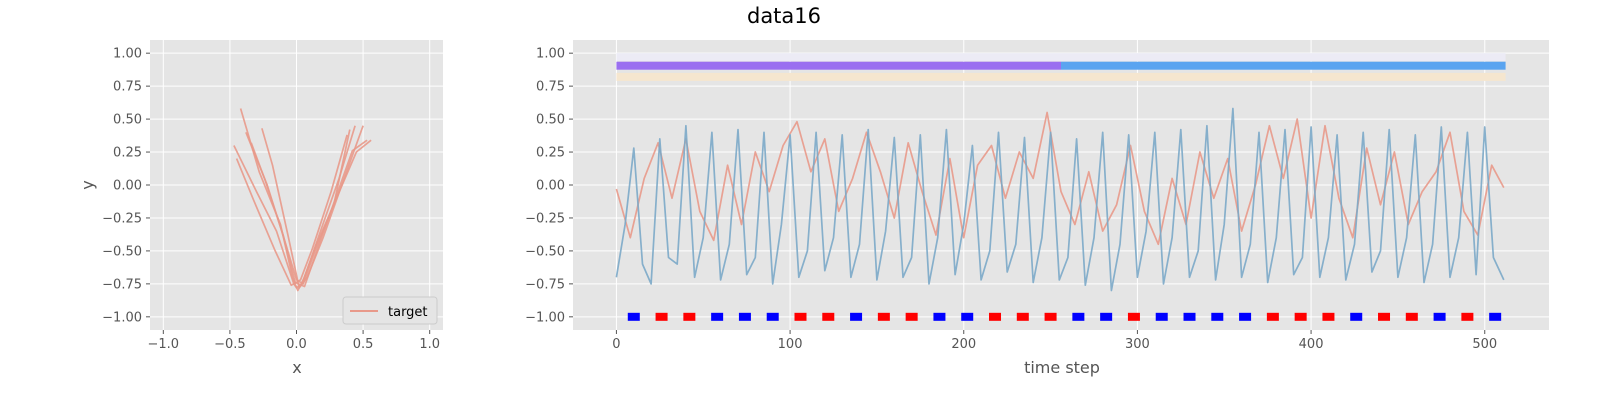 Image resolution: width=1600 pixels, height=400 pixels. I want to click on left-y-tick-label: 0.00, so click(127, 186).